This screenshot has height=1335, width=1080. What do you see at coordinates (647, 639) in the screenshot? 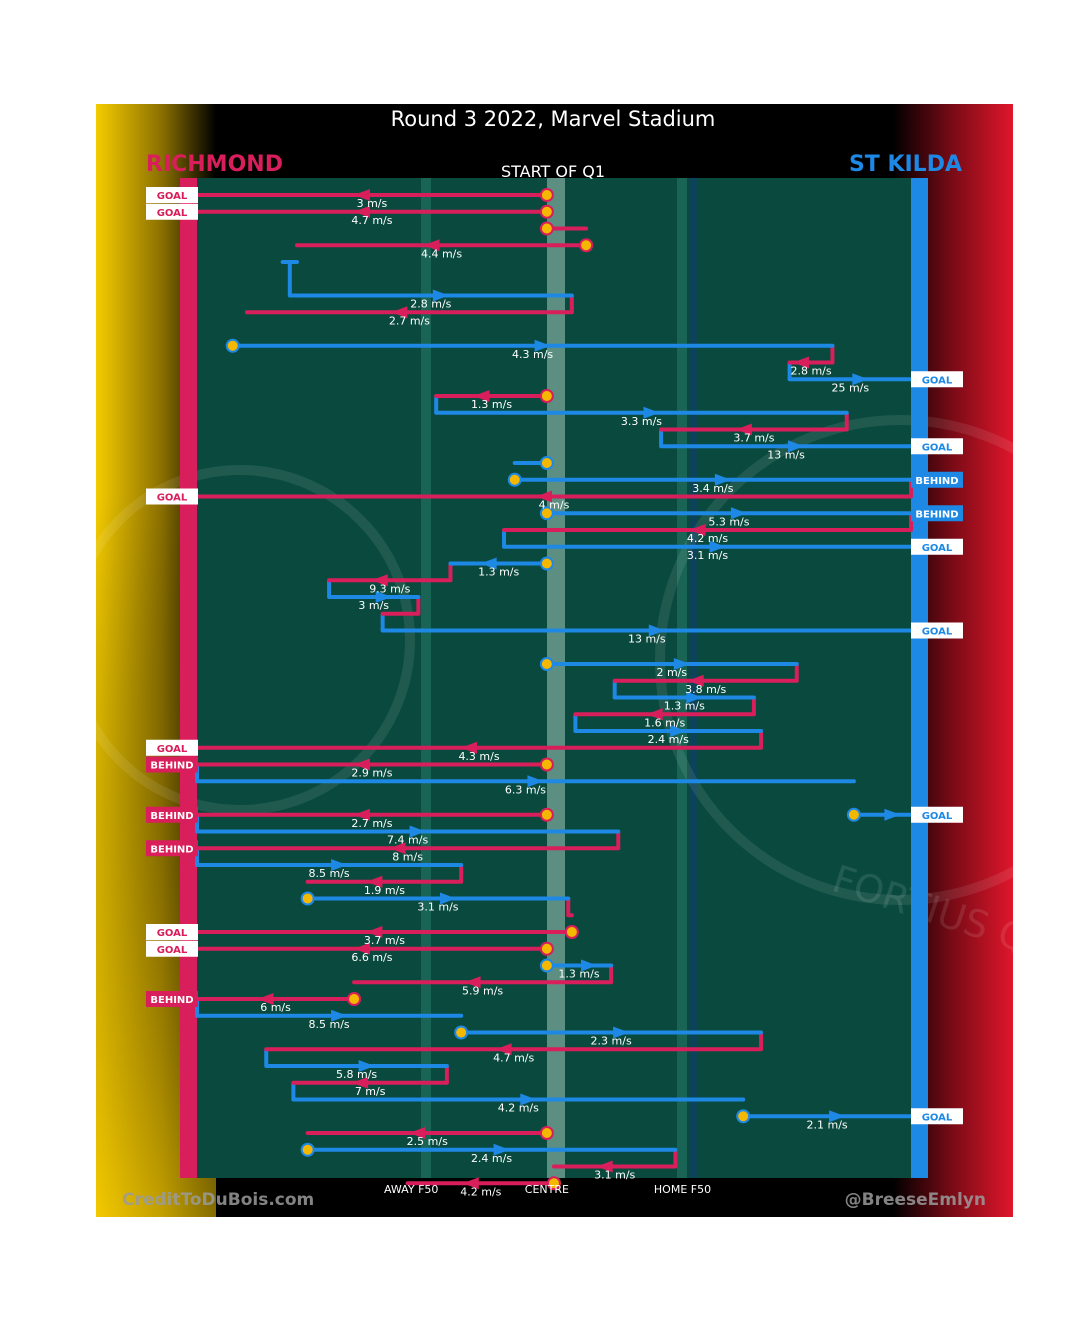
I see `speed-label-24: 13 m/s` at bounding box center [647, 639].